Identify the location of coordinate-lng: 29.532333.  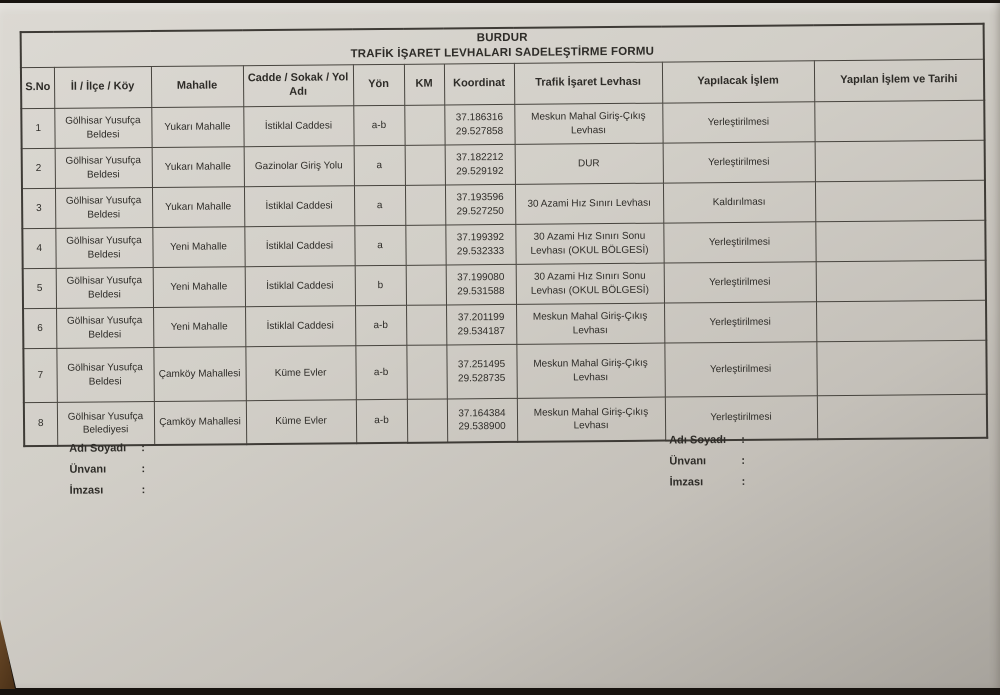
(480, 251).